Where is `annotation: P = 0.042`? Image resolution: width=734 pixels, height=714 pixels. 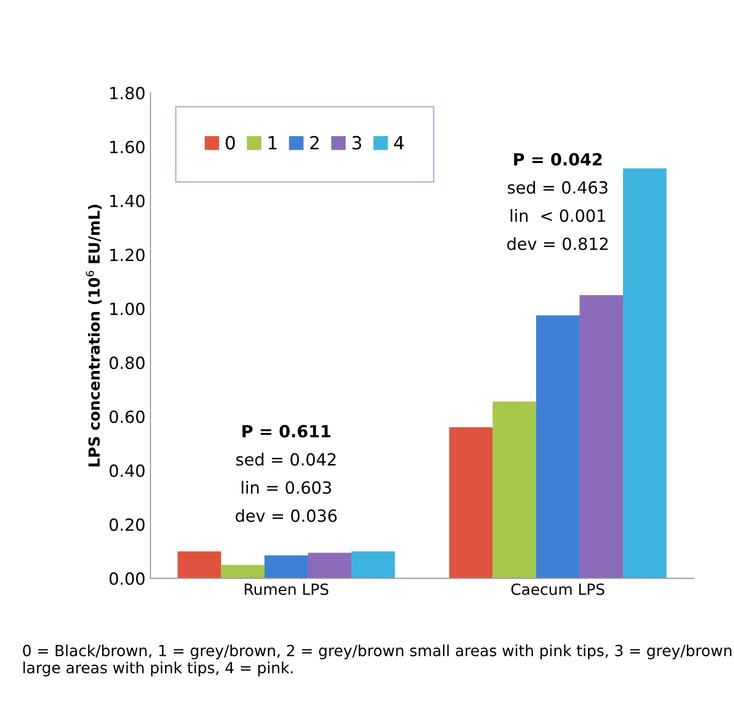
annotation: P = 0.042 is located at coordinates (558, 159).